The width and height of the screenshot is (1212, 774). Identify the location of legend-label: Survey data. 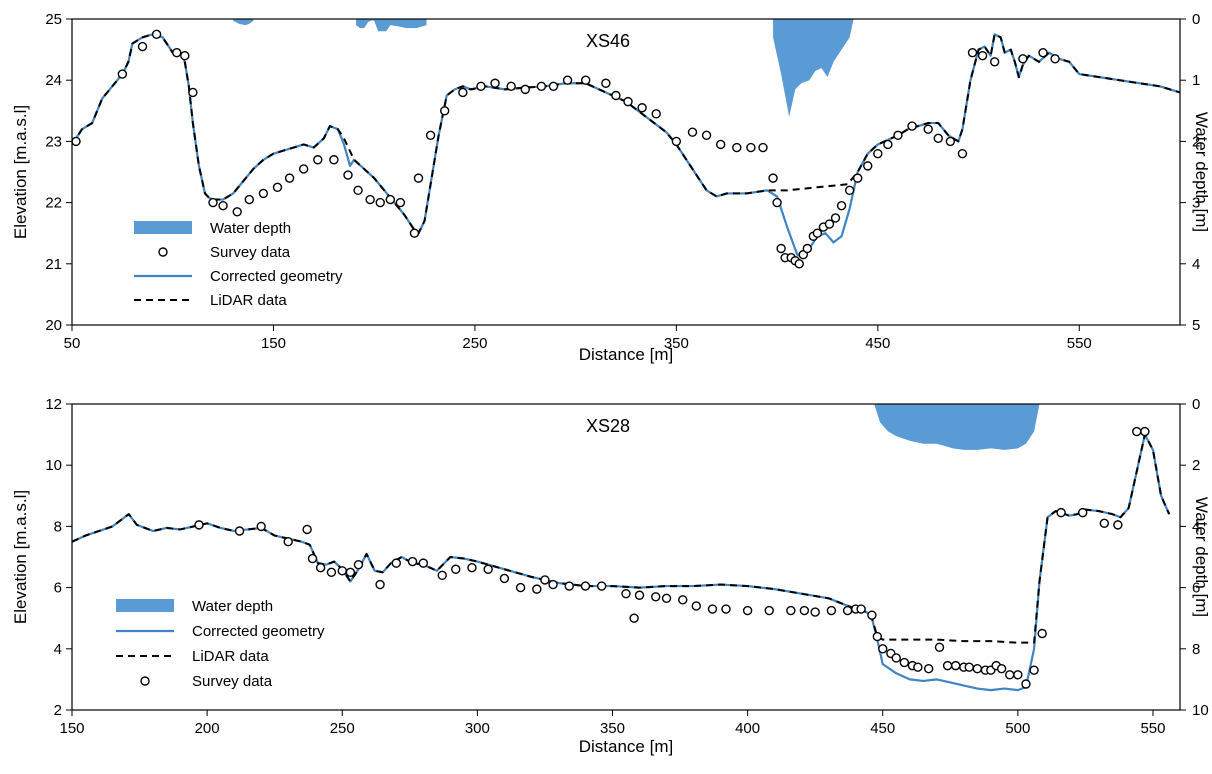
(250, 252).